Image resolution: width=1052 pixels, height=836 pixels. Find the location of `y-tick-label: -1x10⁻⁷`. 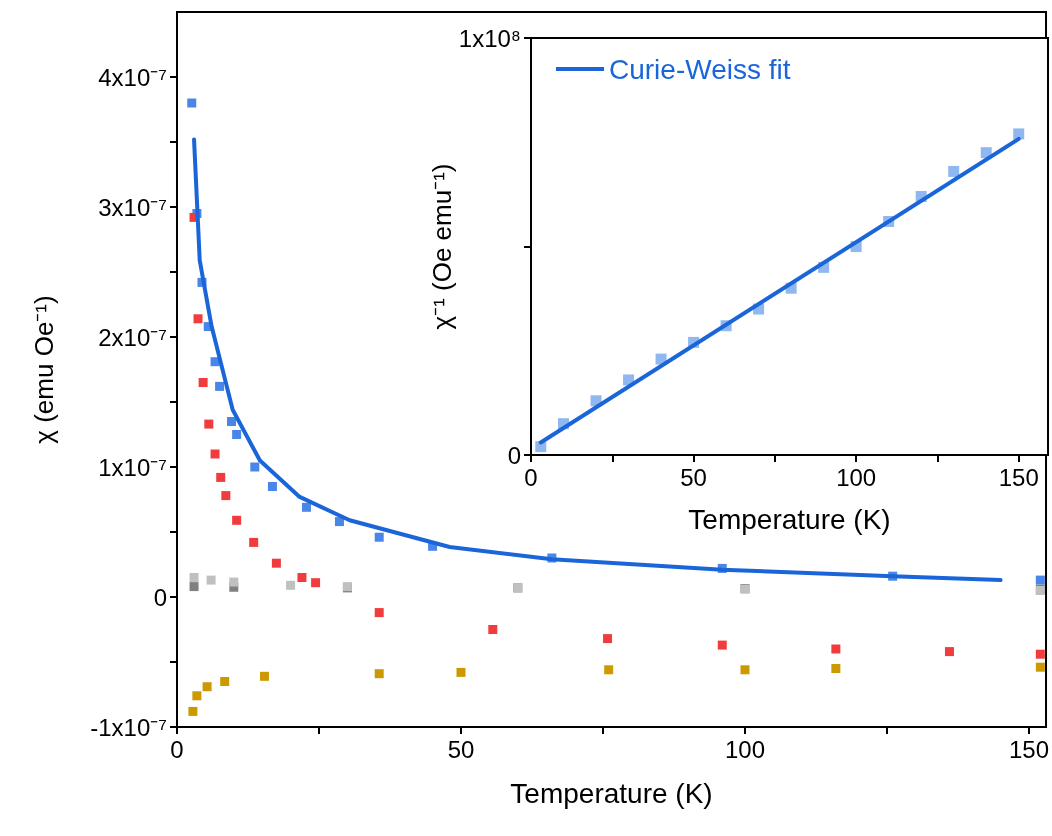

y-tick-label: -1x10⁻⁷ is located at coordinates (128, 727).